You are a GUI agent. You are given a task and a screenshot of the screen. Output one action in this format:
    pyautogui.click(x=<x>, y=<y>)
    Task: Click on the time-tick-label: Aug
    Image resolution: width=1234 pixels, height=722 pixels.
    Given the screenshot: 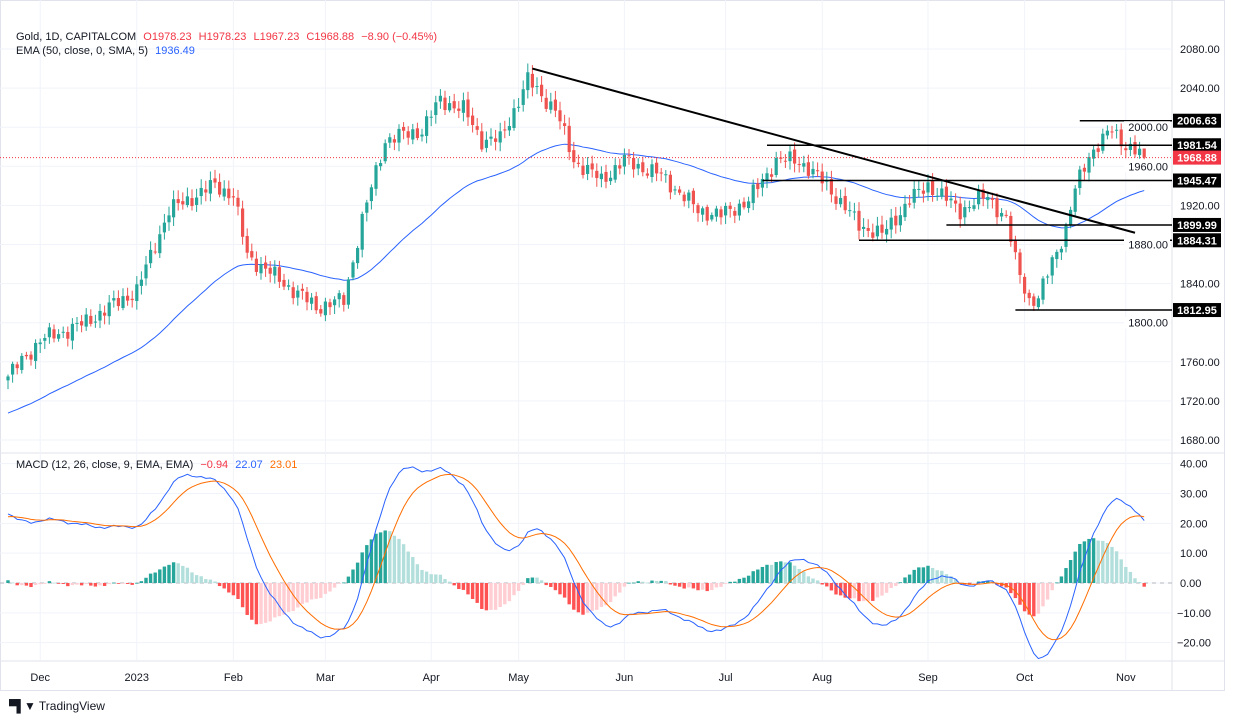 What is the action you would take?
    pyautogui.click(x=822, y=678)
    